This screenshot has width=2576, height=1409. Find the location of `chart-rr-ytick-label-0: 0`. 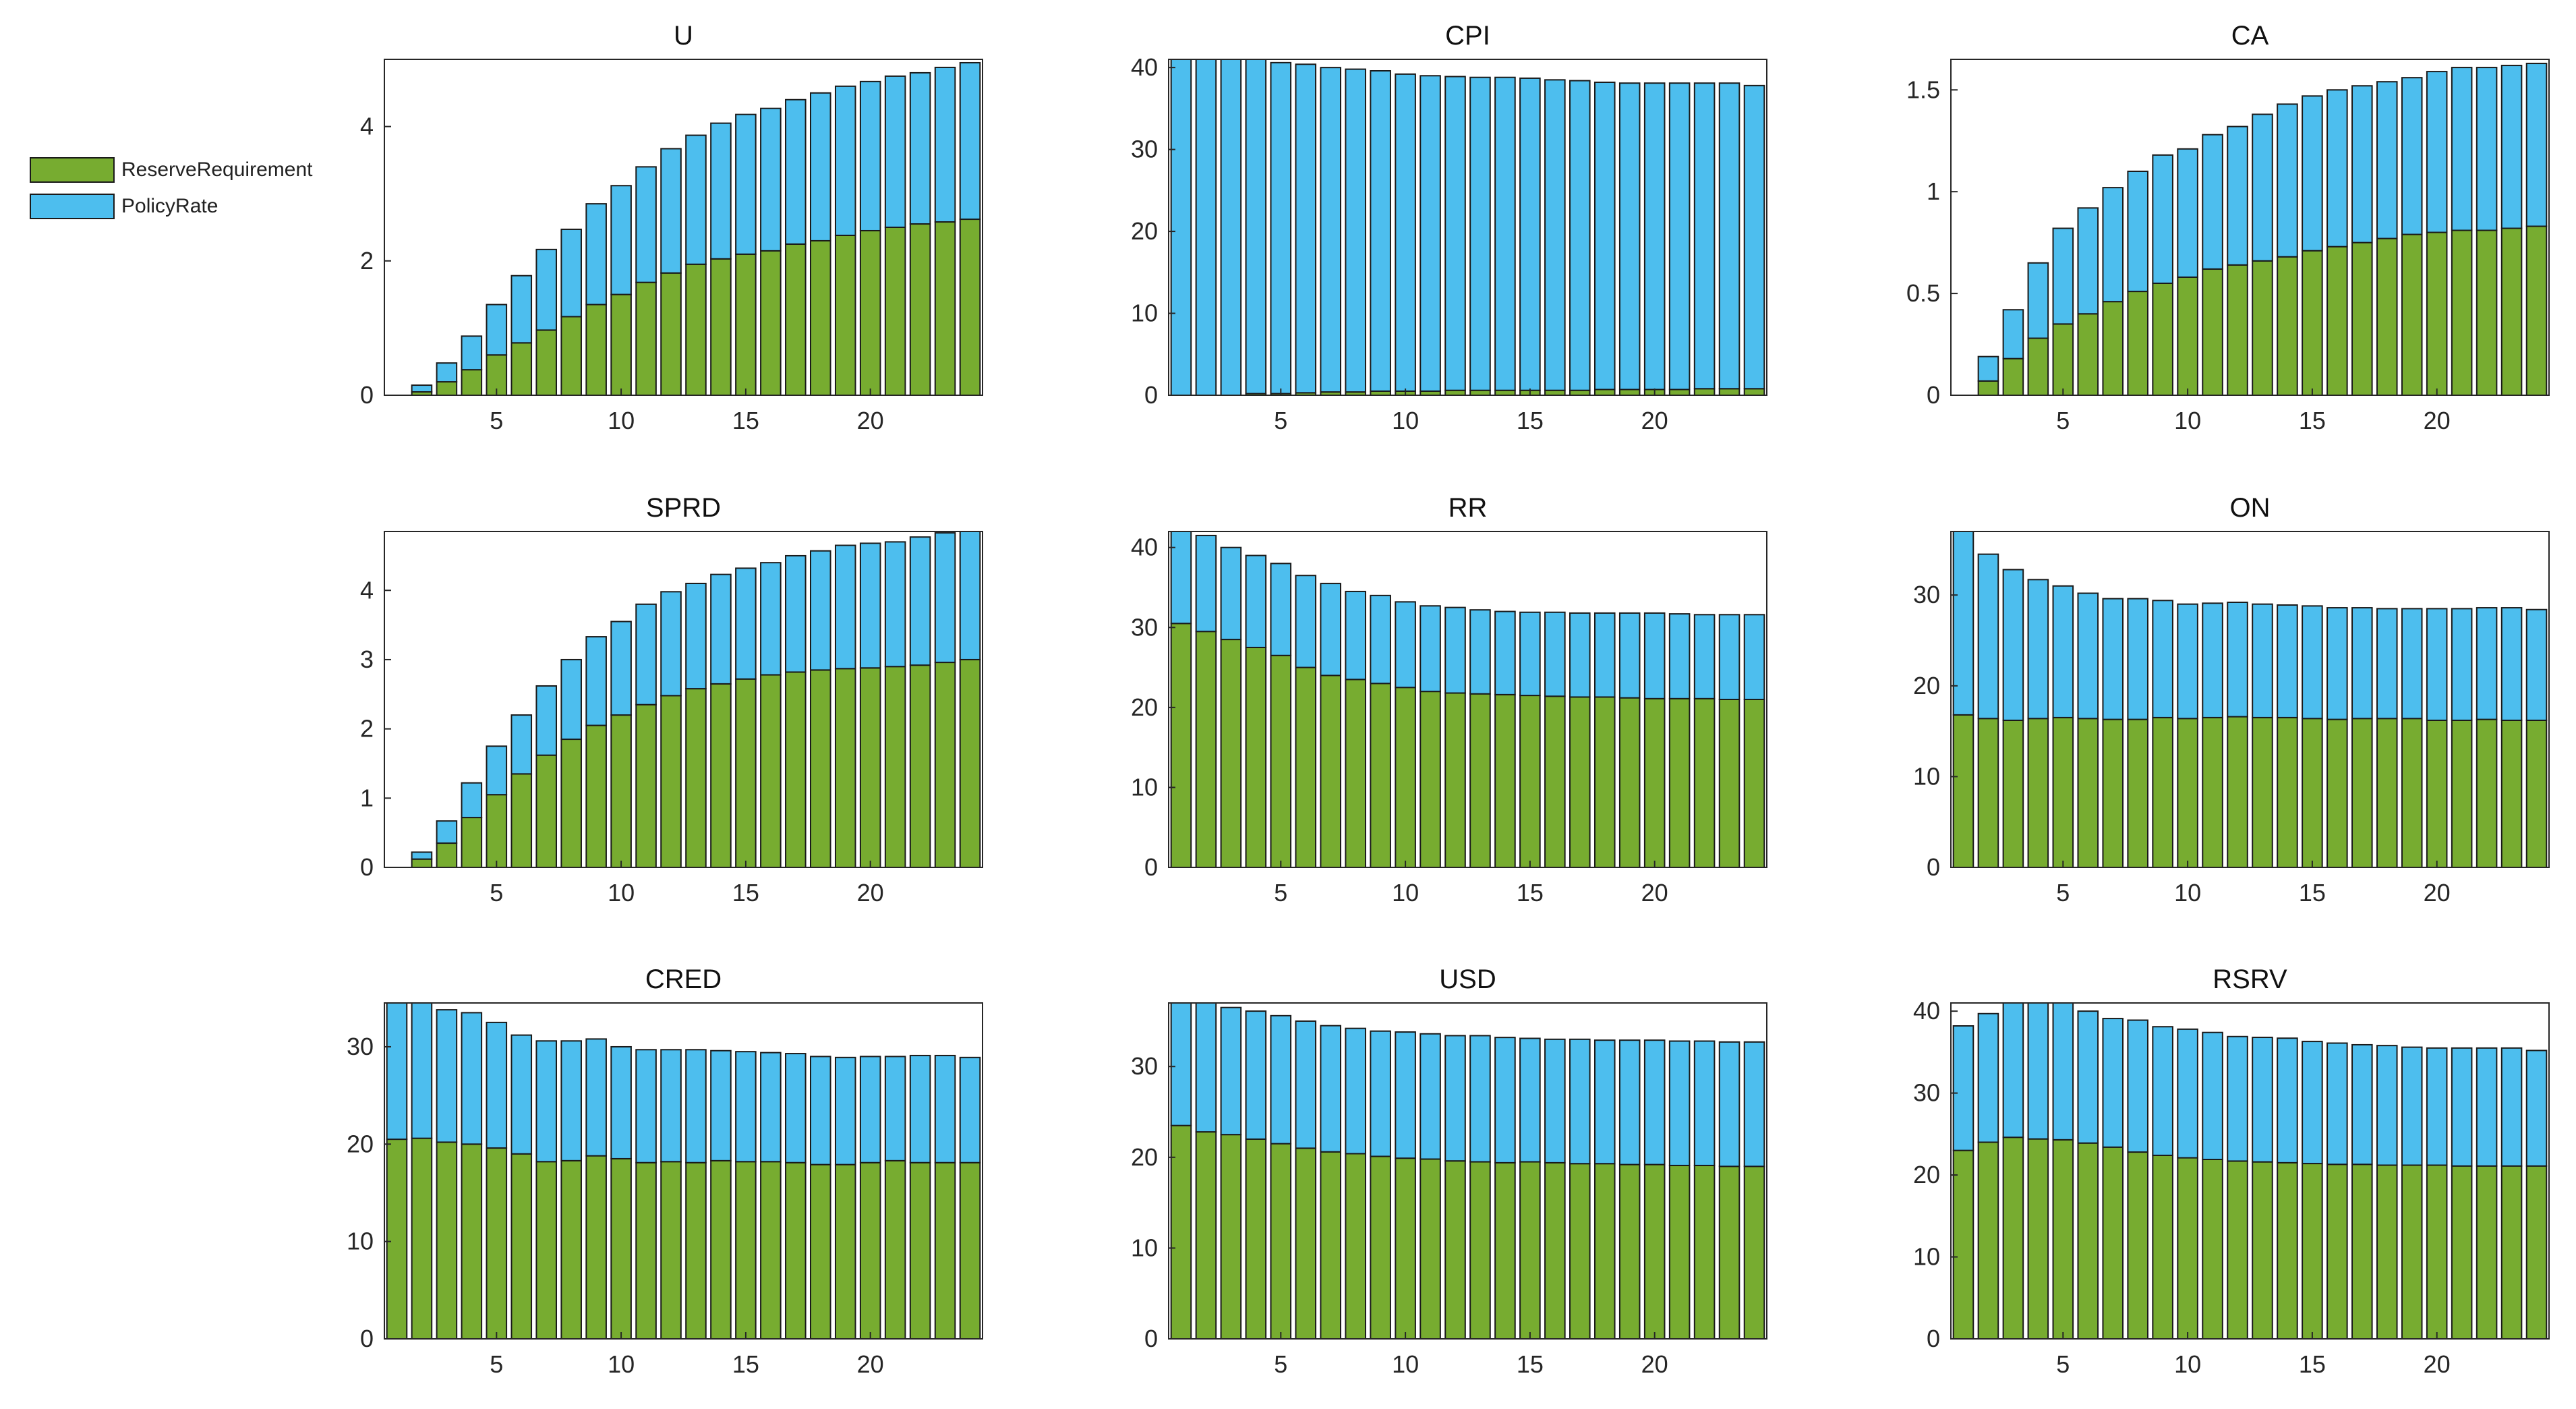

chart-rr-ytick-label-0: 0 is located at coordinates (1151, 867).